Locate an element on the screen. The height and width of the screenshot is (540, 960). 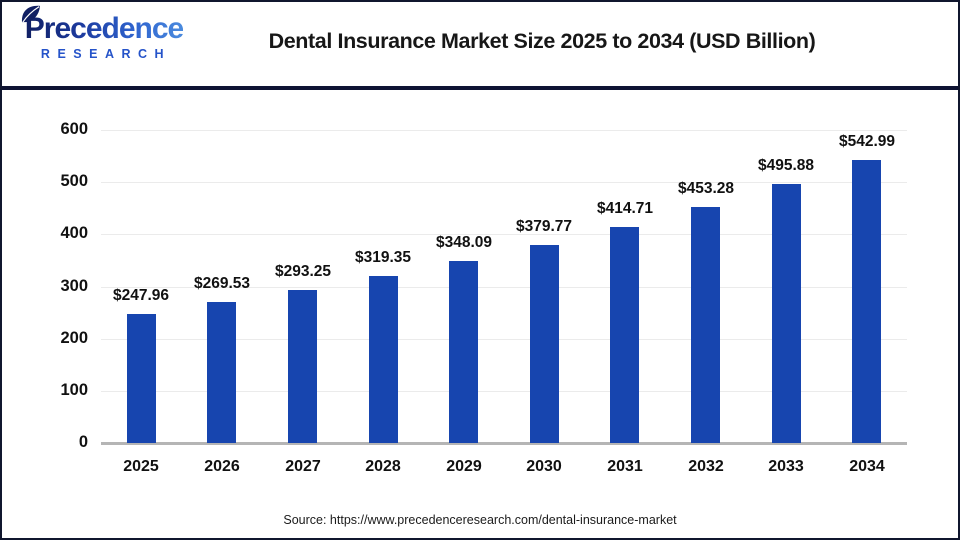
x-axis-label: 2029 is located at coordinates (464, 466).